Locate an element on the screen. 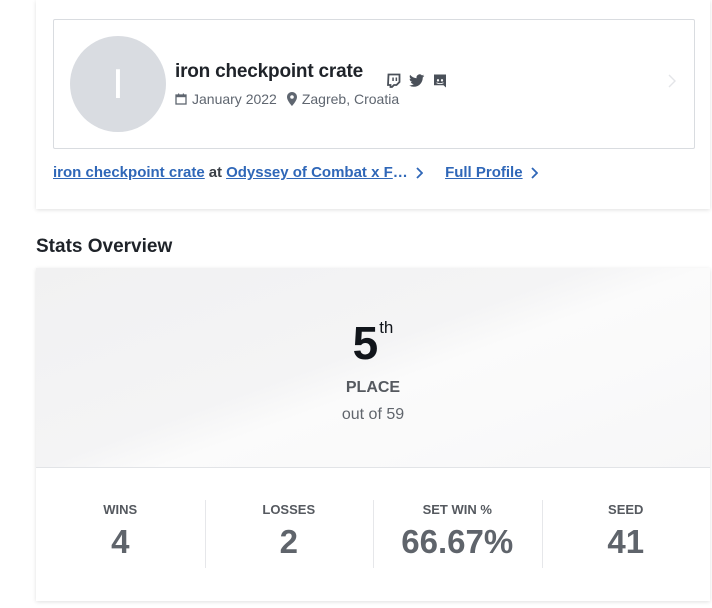  player-meta: January 2022 Zagreb, Croatia is located at coordinates (287, 99).